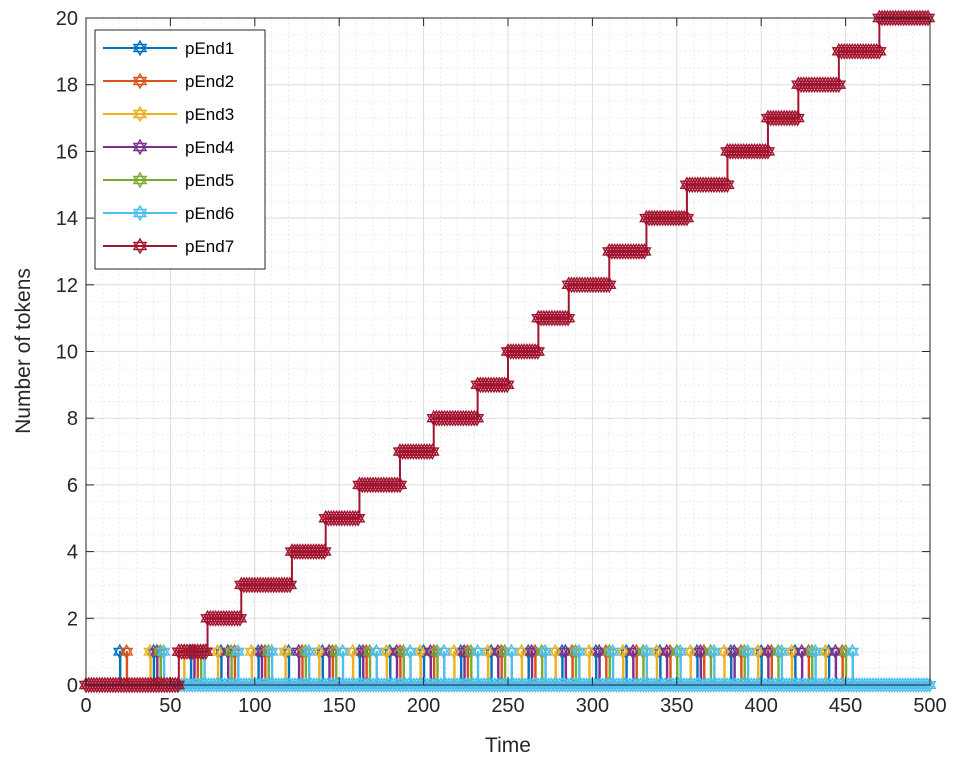 The width and height of the screenshot is (954, 760). I want to click on y-tick-label: 10, so click(67, 353).